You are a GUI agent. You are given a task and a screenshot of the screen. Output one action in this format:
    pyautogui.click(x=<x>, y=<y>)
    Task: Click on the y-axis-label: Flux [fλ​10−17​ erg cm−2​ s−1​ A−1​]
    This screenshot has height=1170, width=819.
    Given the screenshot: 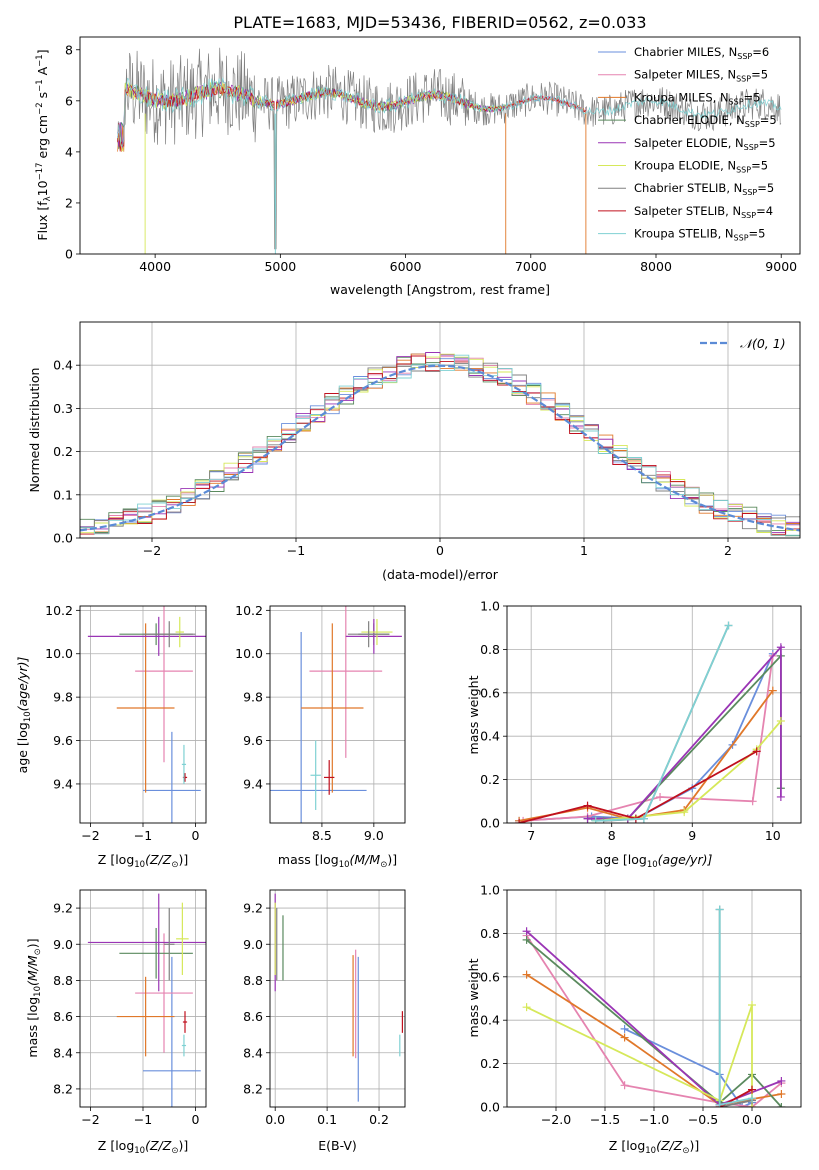 What is the action you would take?
    pyautogui.click(x=44, y=144)
    